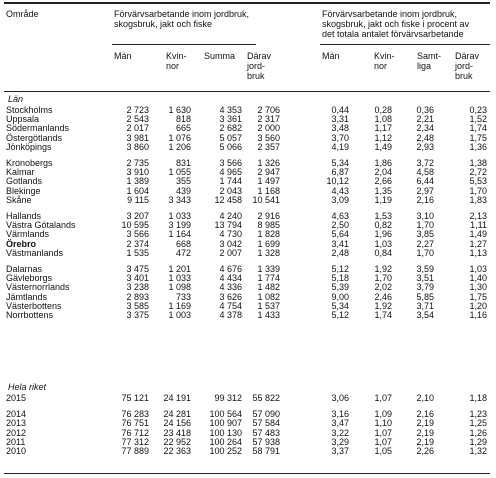  Describe the element at coordinates (429, 61) in the screenshot. I see `col-header-all-pct: Samt- liga` at that location.